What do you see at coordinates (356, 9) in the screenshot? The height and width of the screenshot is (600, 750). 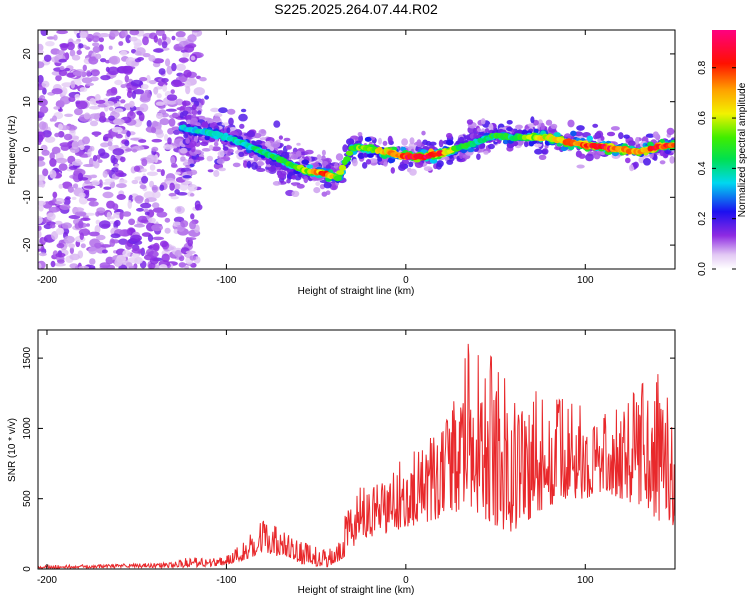 I see `figure-title: S225.2025.264.07.44.R02` at bounding box center [356, 9].